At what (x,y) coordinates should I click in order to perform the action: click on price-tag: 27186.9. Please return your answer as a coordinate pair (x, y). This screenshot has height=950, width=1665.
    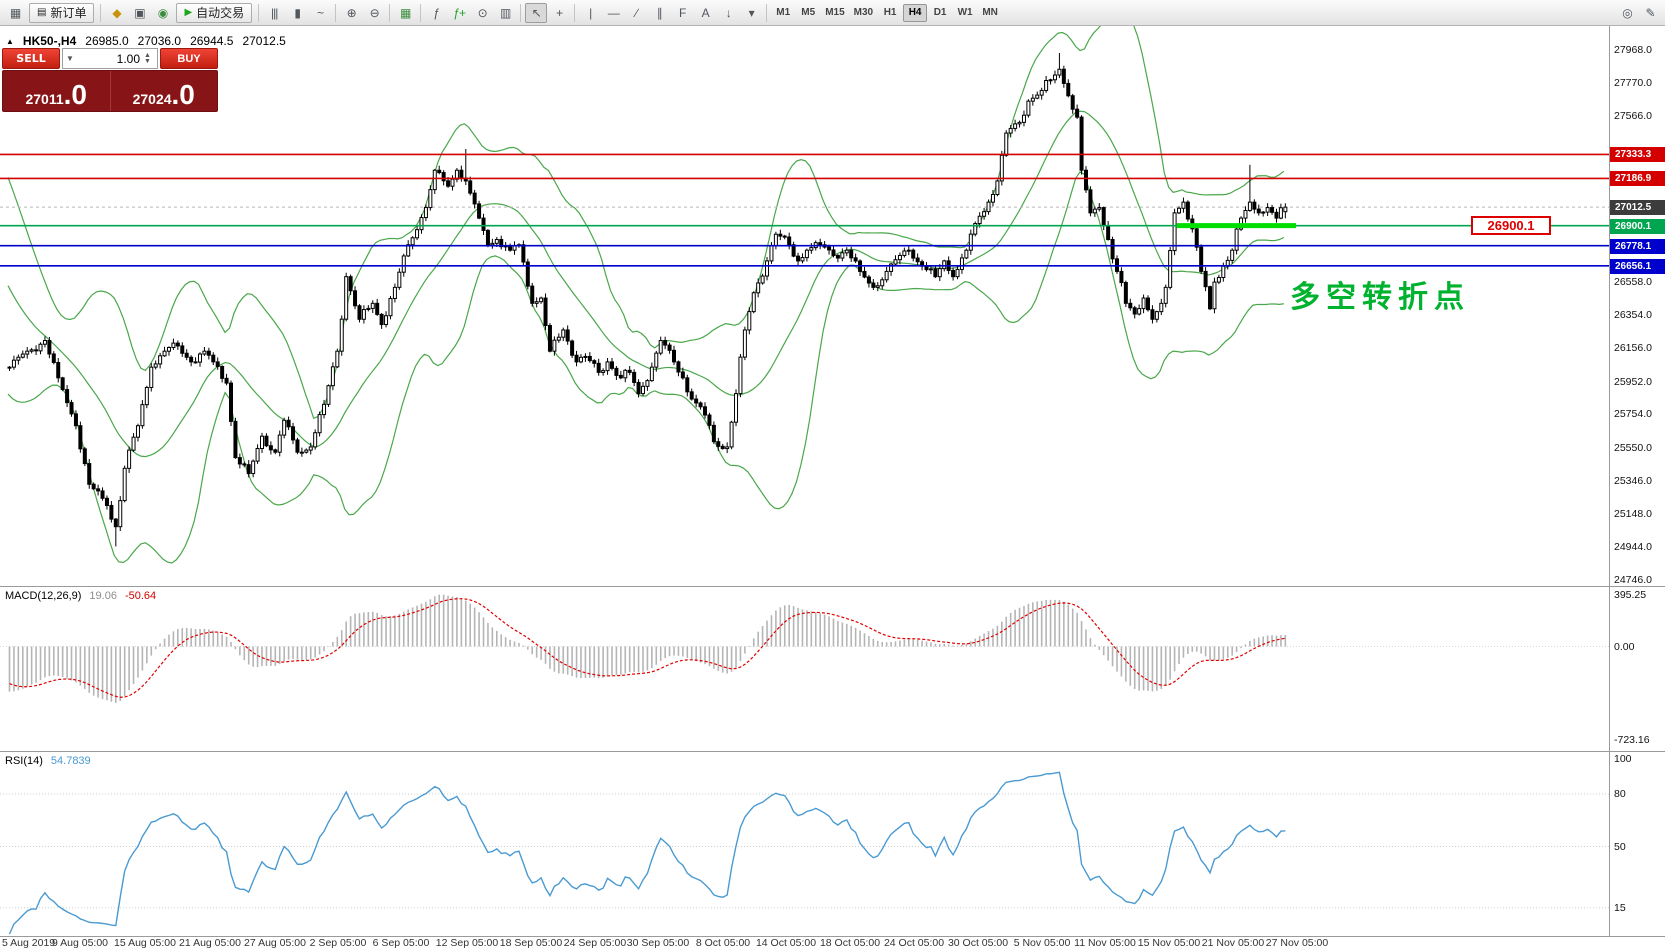
    Looking at the image, I should click on (1637, 179).